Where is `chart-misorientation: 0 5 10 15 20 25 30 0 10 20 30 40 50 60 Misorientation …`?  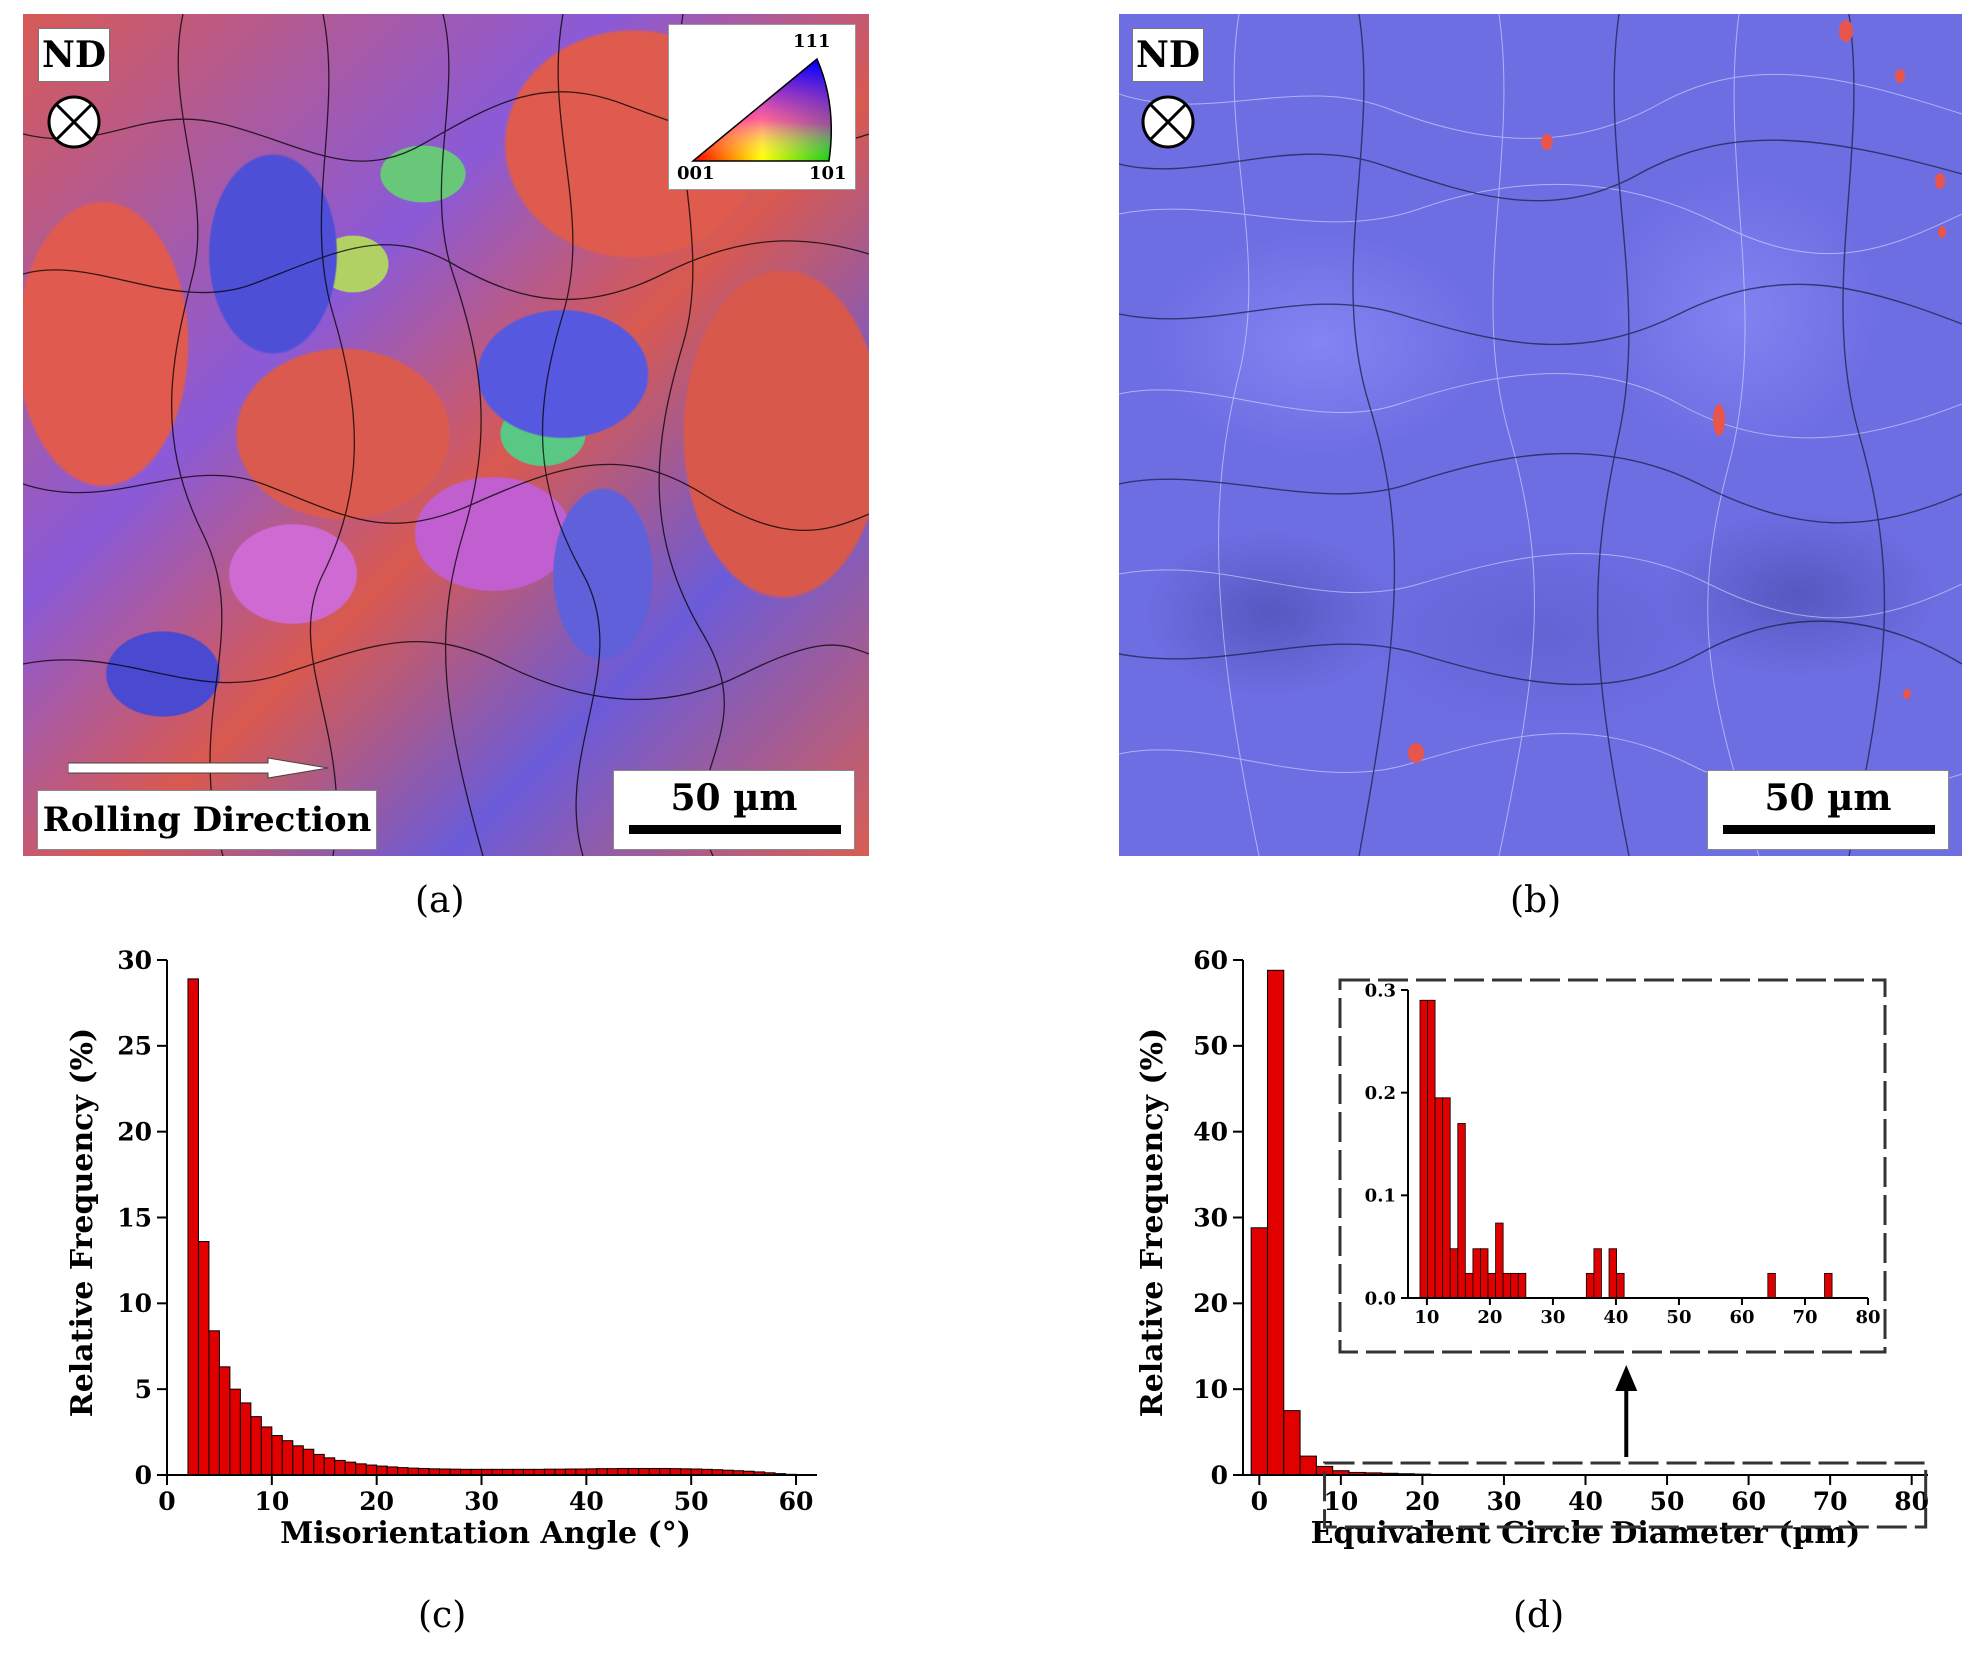
chart-misorientation: 0 5 10 15 20 25 30 0 10 20 30 40 50 60 Misorientation … is located at coordinates (441, 1248).